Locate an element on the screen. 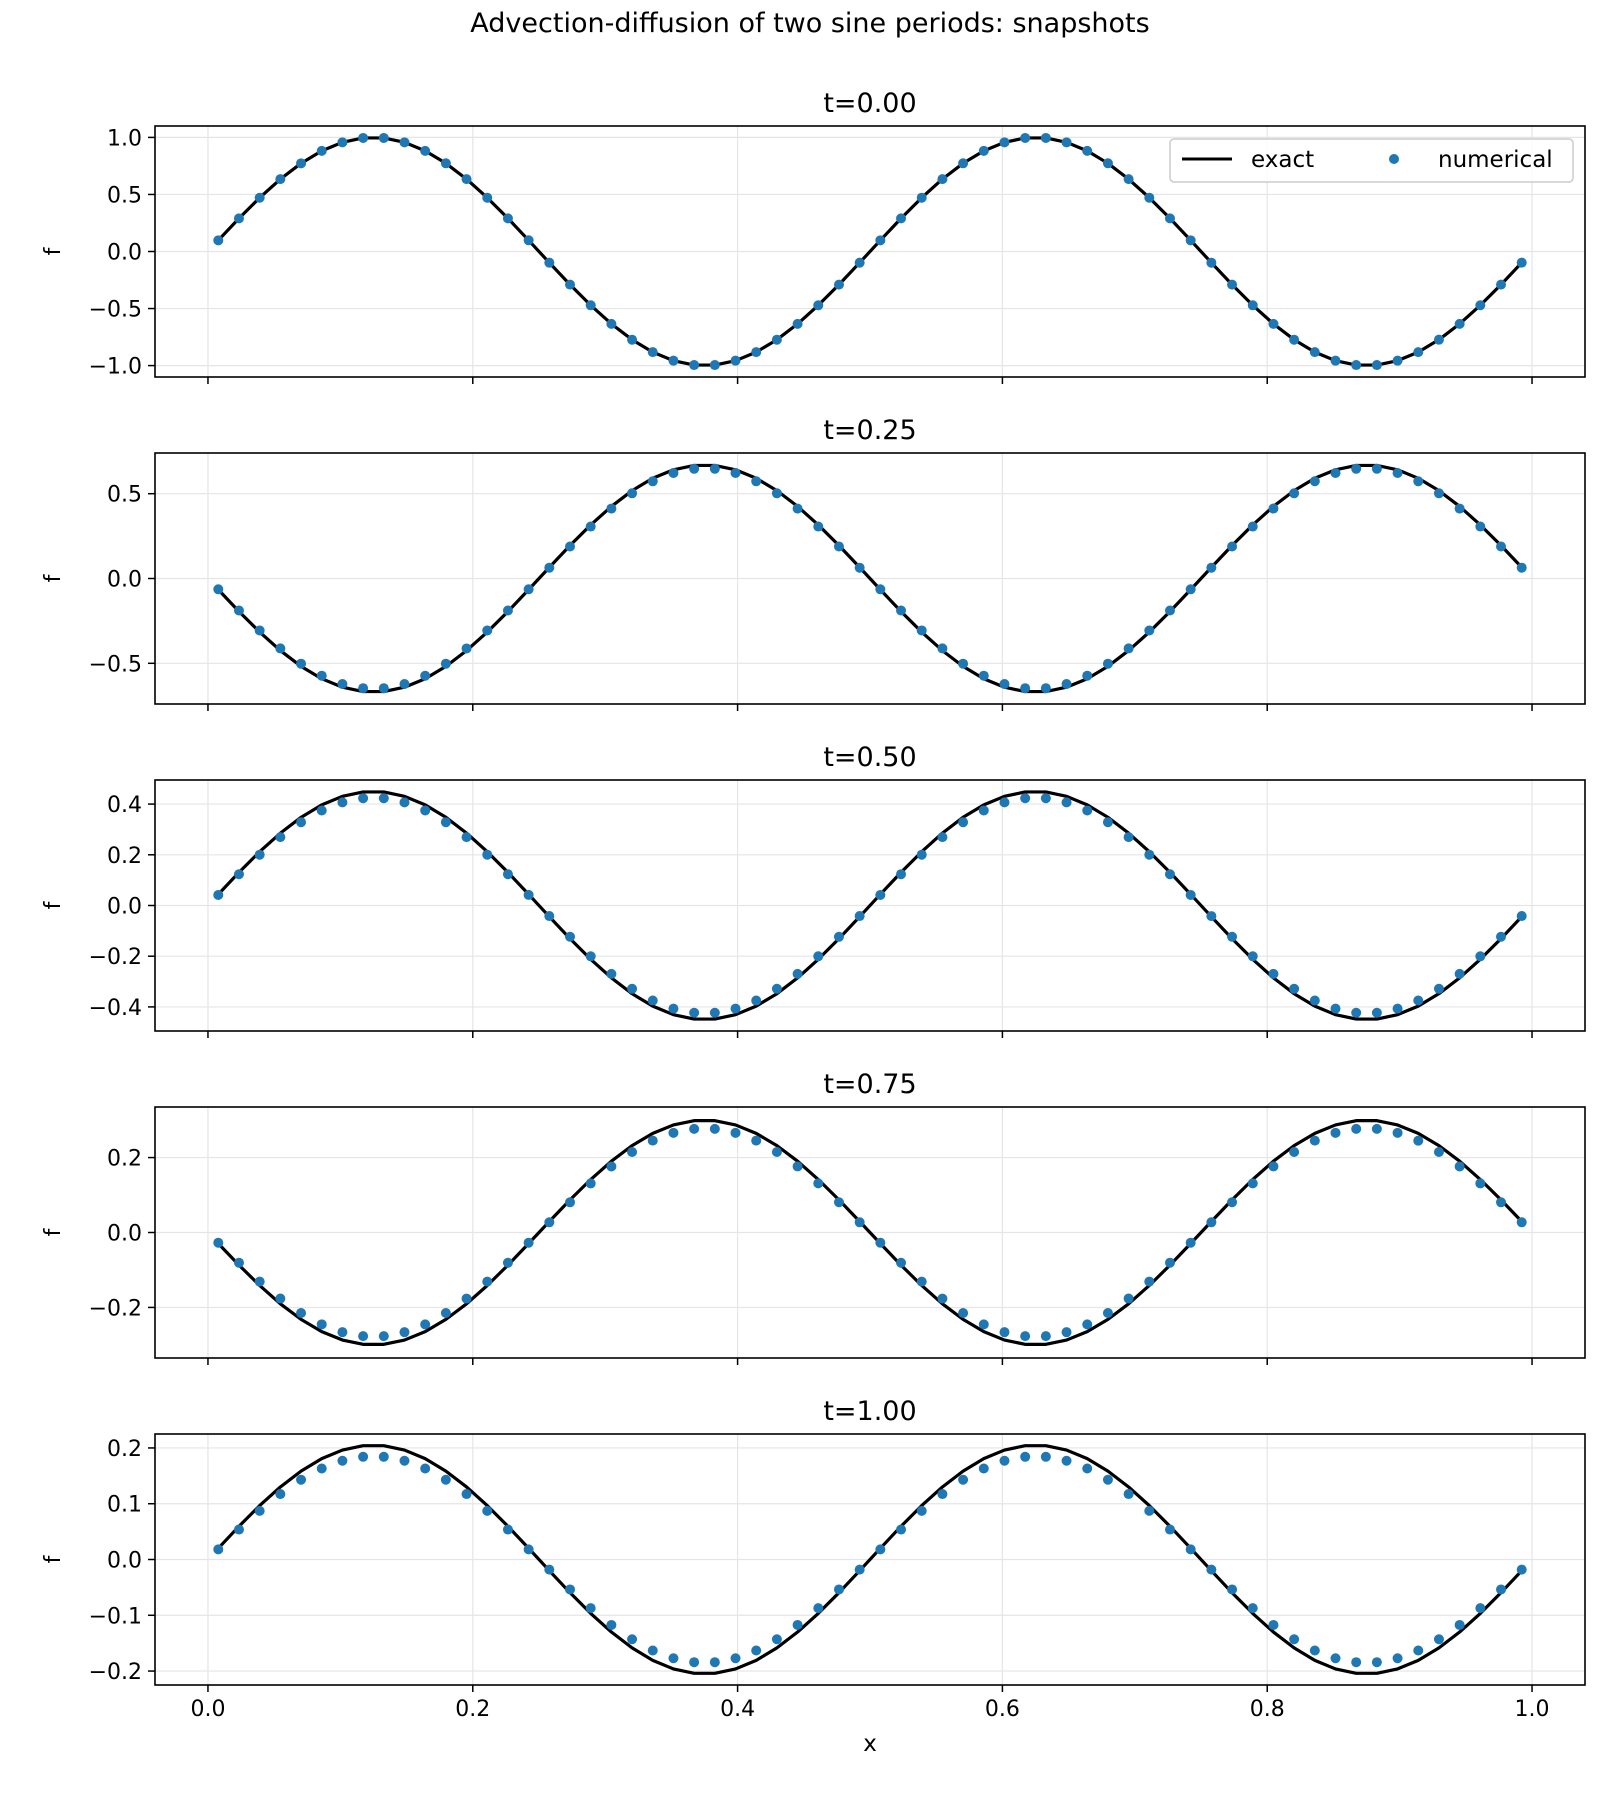  y-tick-label-2: 0.2 is located at coordinates (124, 1159).